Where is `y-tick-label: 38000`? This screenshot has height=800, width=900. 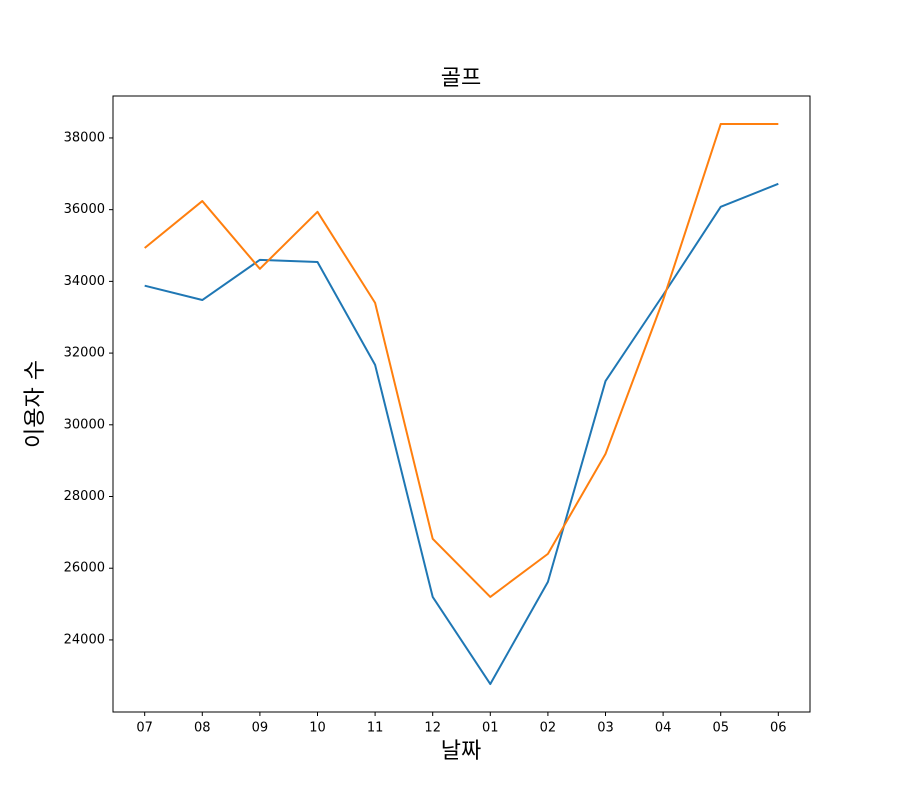 y-tick-label: 38000 is located at coordinates (84, 137).